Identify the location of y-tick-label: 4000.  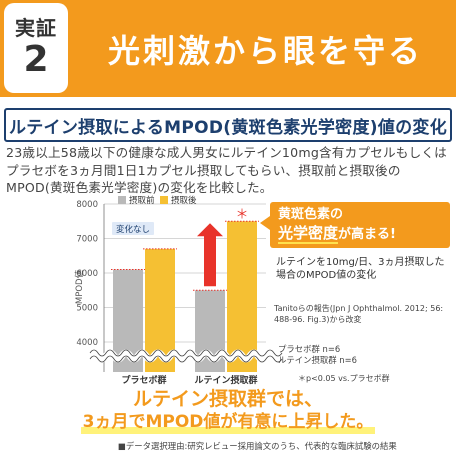
(87, 343).